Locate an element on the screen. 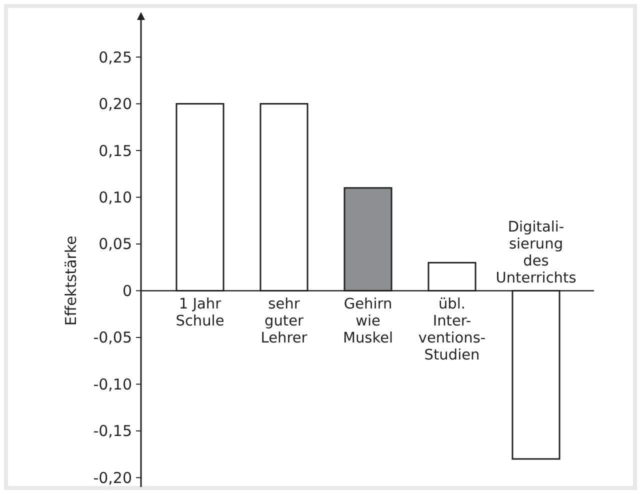 The height and width of the screenshot is (494, 641). y-tick-label: 0,15 is located at coordinates (115, 151).